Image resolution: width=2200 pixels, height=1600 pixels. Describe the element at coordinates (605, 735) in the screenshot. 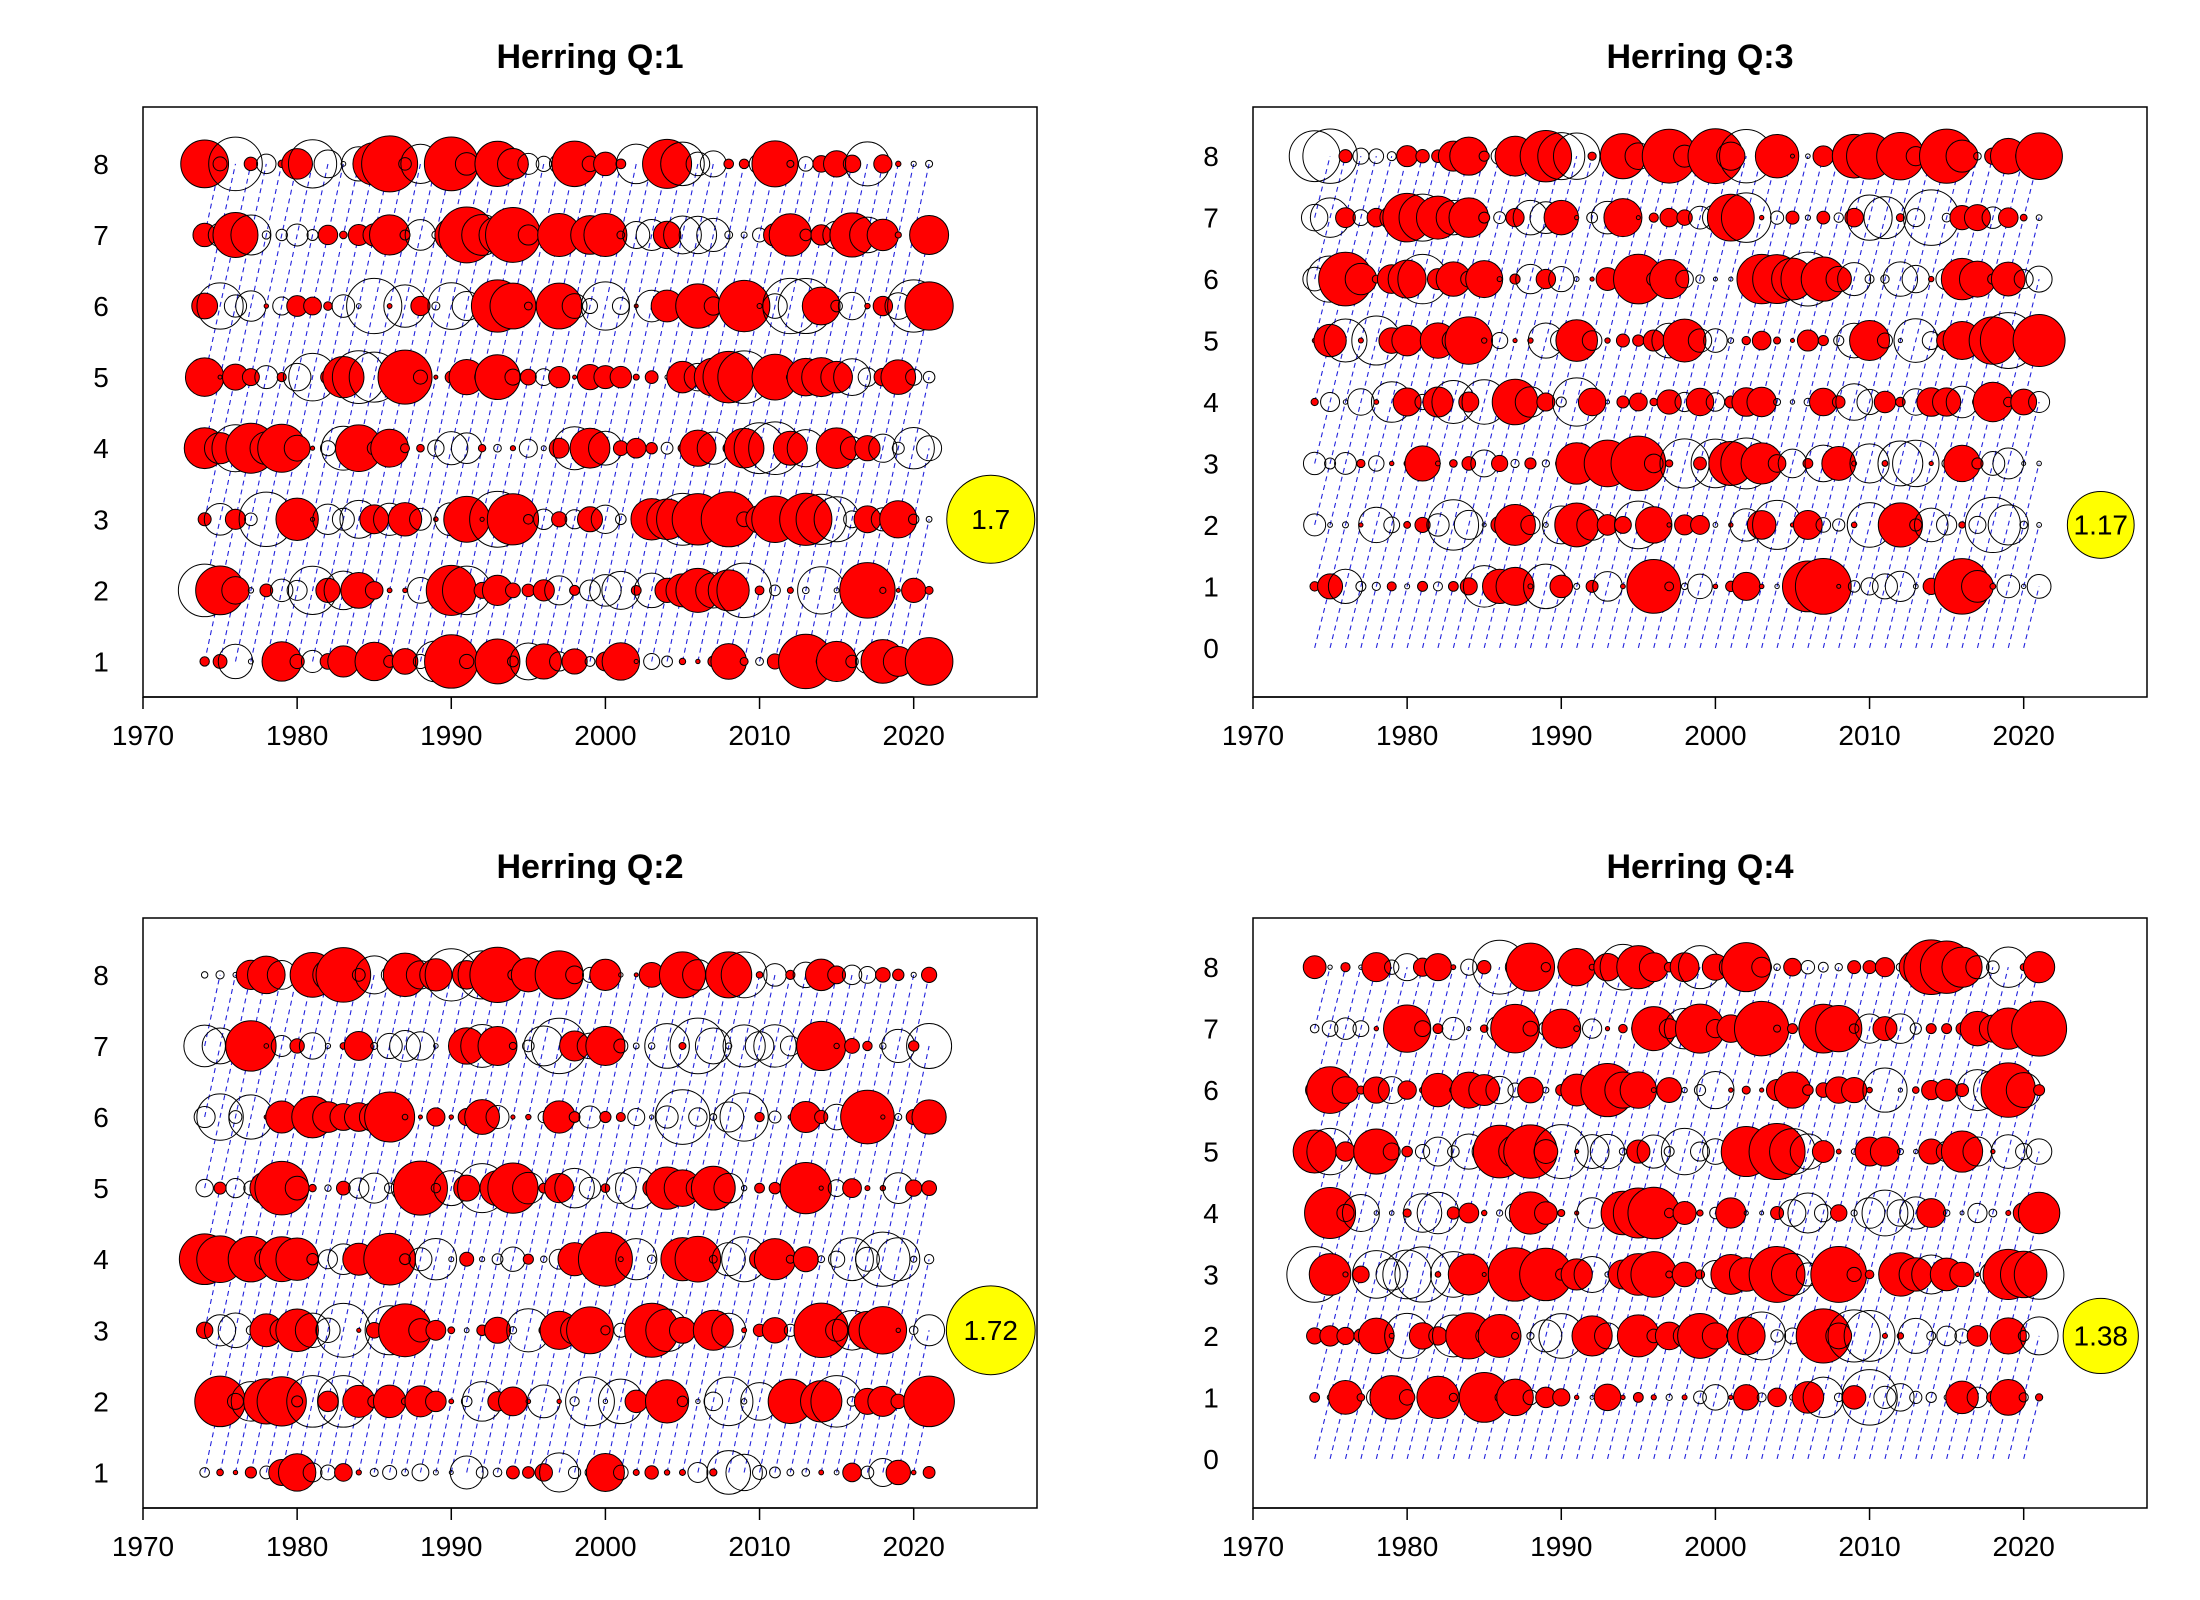

I see `x-tick-label: 2000` at that location.